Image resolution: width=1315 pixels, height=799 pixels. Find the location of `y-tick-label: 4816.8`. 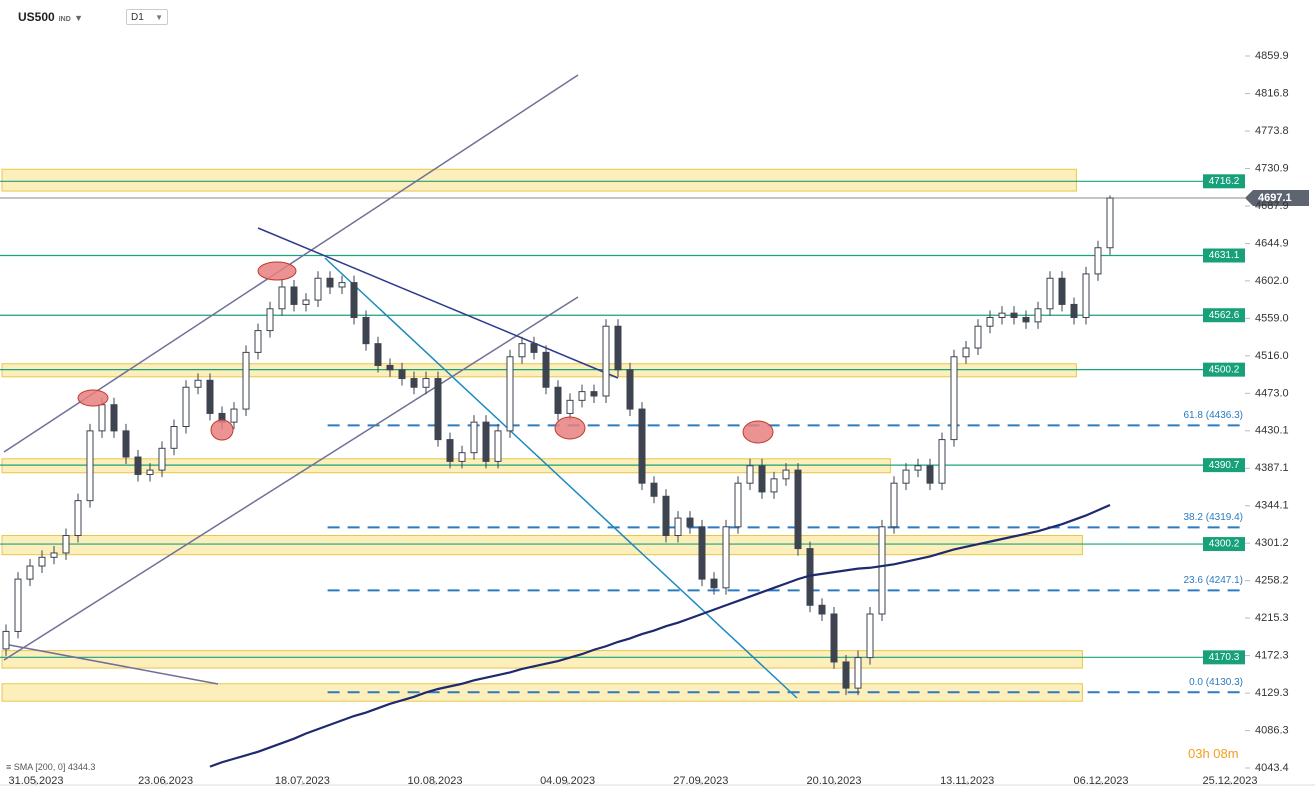

y-tick-label: 4816.8 is located at coordinates (1272, 93).